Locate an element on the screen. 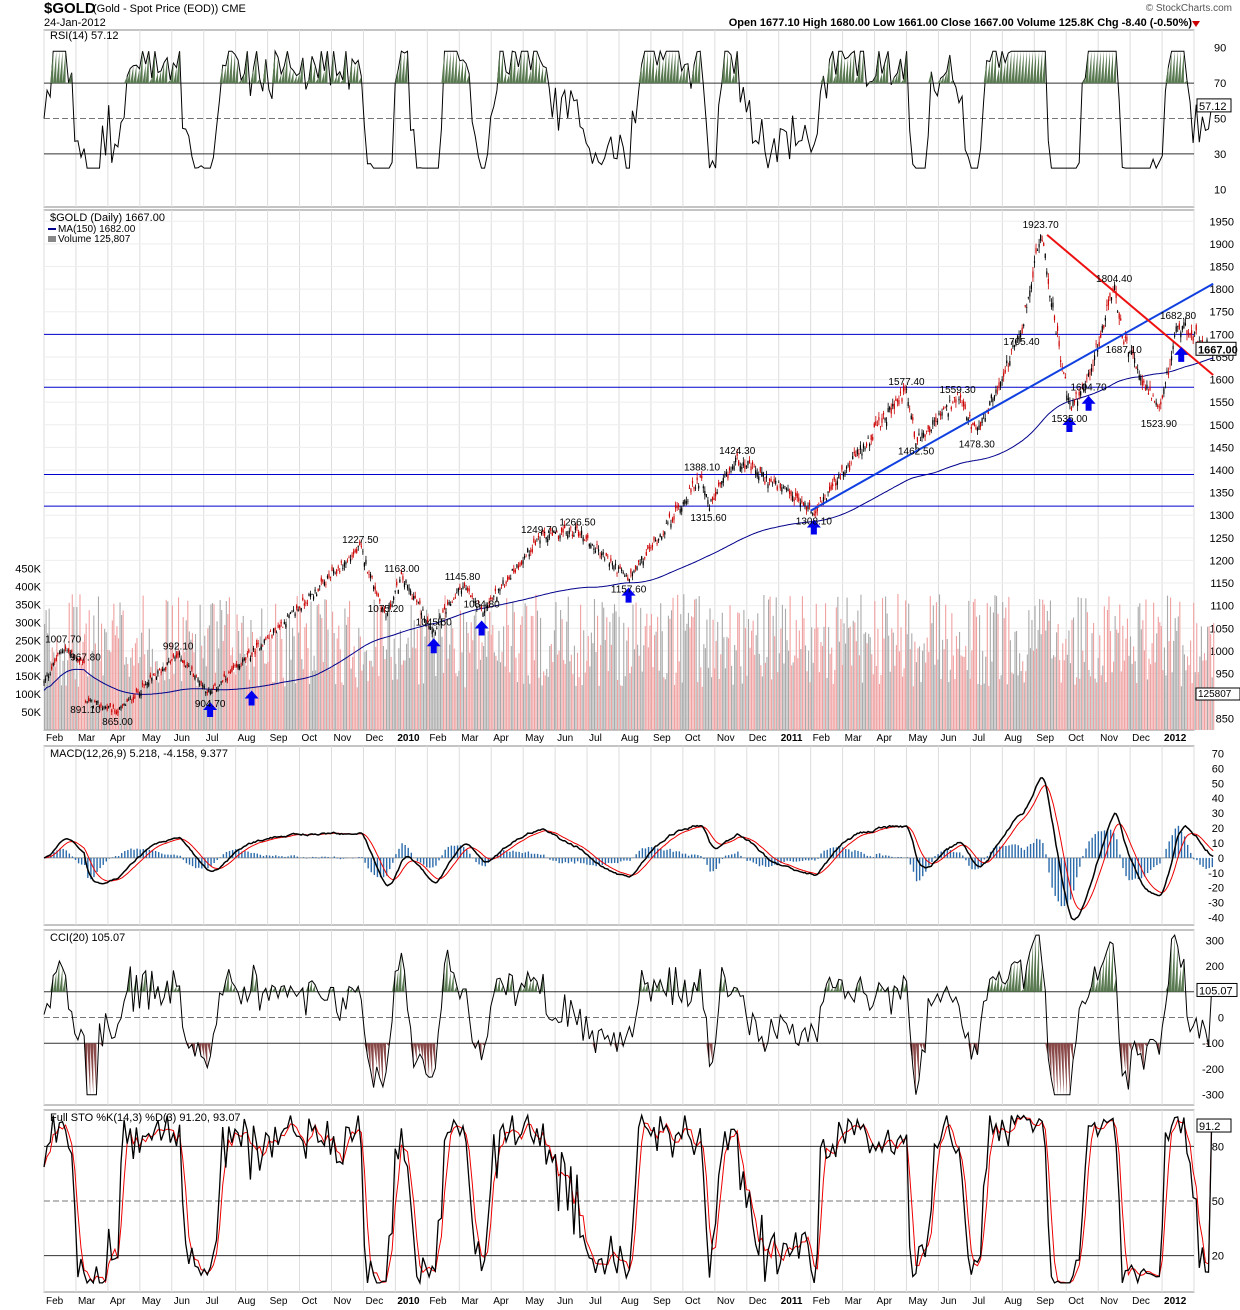 This screenshot has width=1240, height=1310. price-month-label: Mar is located at coordinates (470, 738).